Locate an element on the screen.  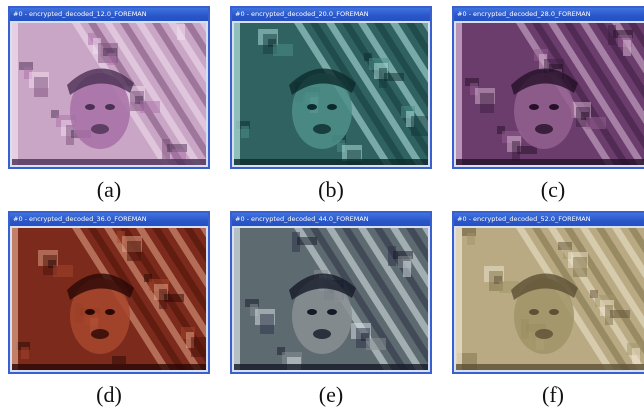
window-panel-a: #0 - encrypted_decoded_12.0_FOREMAN is located at coordinates (109, 87).